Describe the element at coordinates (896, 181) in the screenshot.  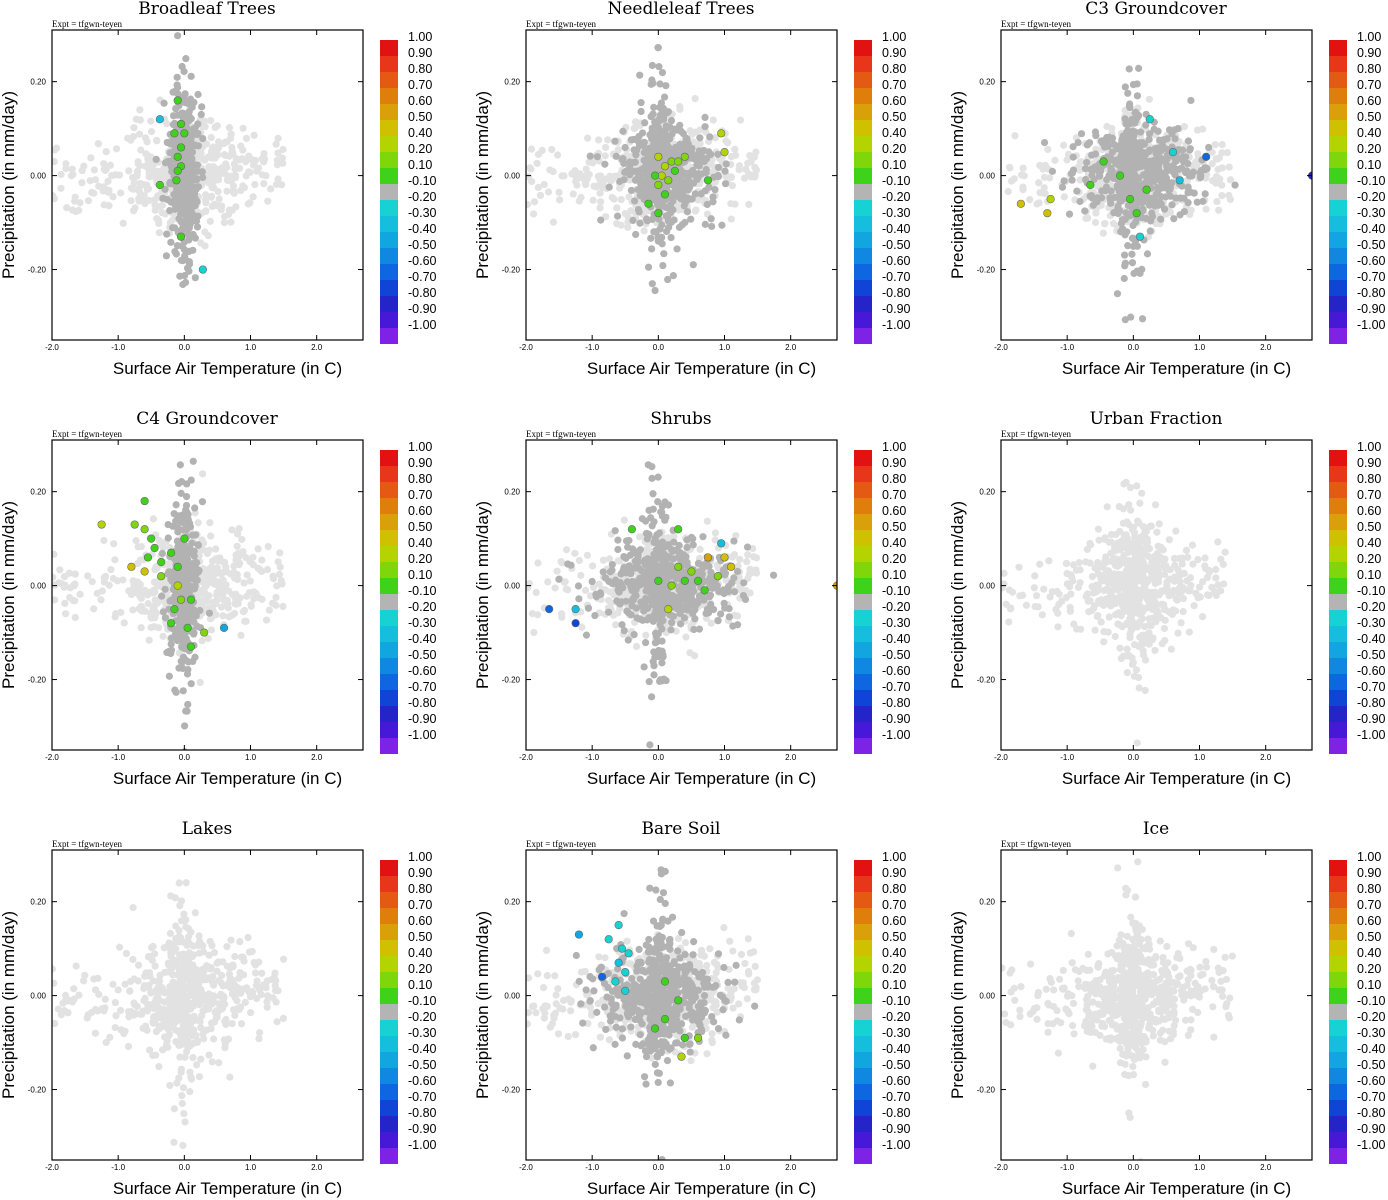
I see `colorbar-label: -0.10` at that location.